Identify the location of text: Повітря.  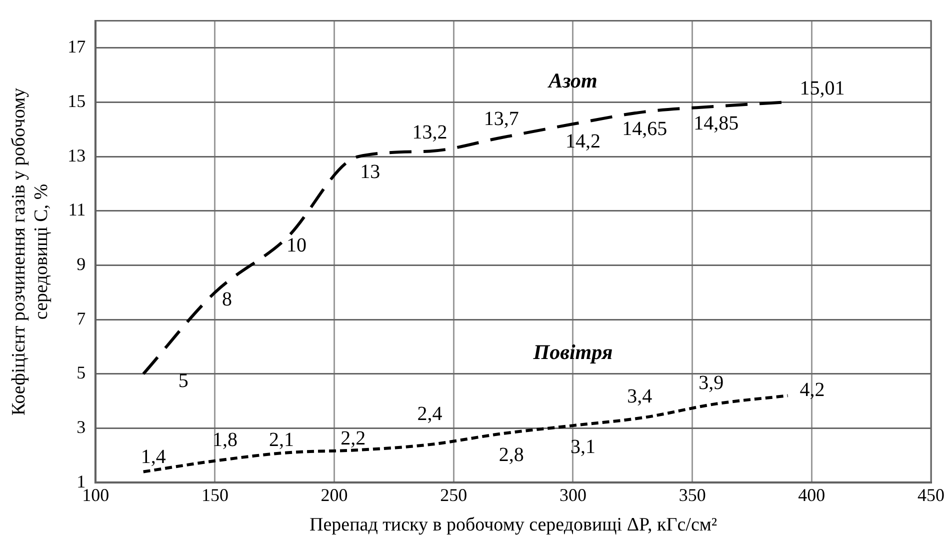
(572, 352).